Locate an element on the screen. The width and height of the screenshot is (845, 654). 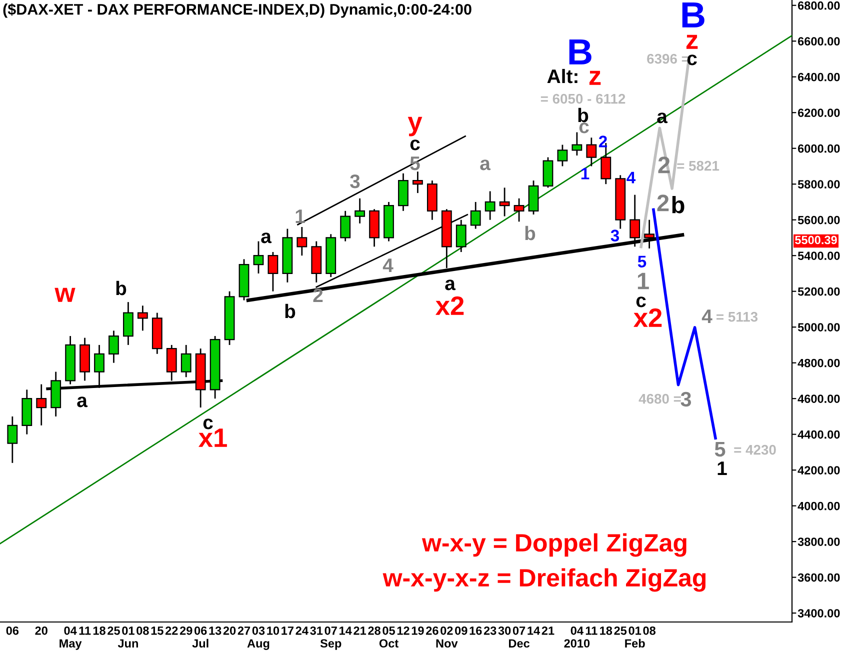
annotation: = 5113 is located at coordinates (737, 317).